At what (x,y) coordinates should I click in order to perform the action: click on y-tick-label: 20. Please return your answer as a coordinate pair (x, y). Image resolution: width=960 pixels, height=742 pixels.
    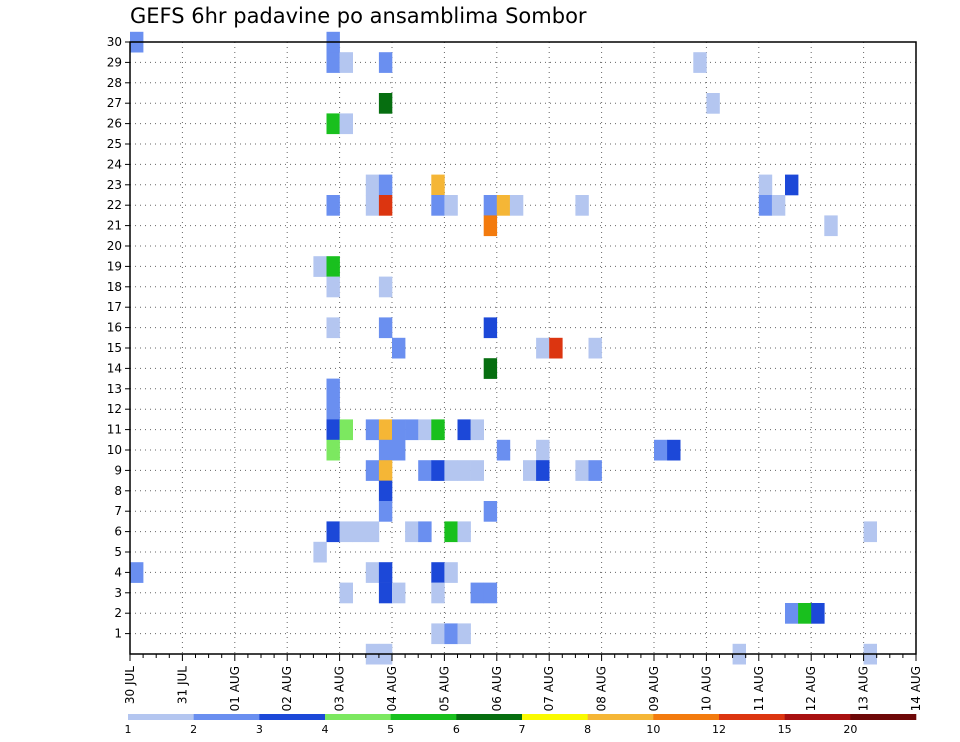
    Looking at the image, I should click on (114, 246).